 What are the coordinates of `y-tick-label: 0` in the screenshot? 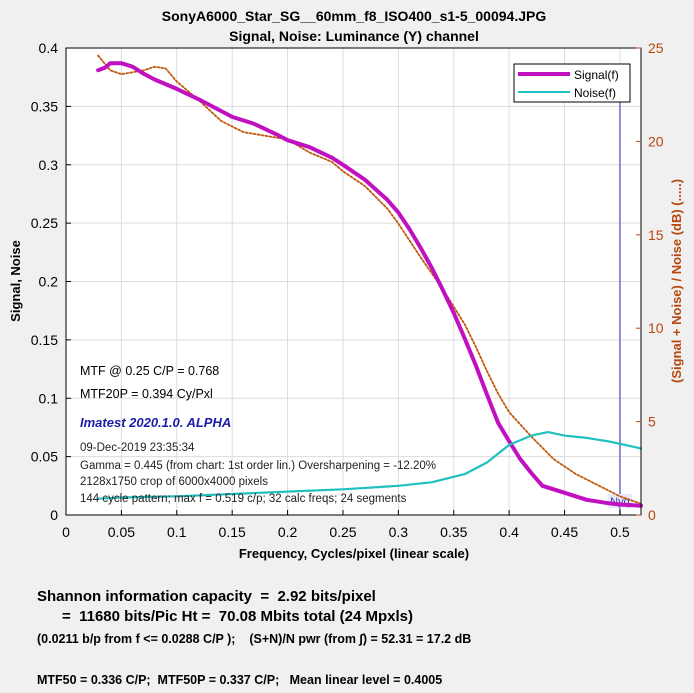 It's located at (54, 515).